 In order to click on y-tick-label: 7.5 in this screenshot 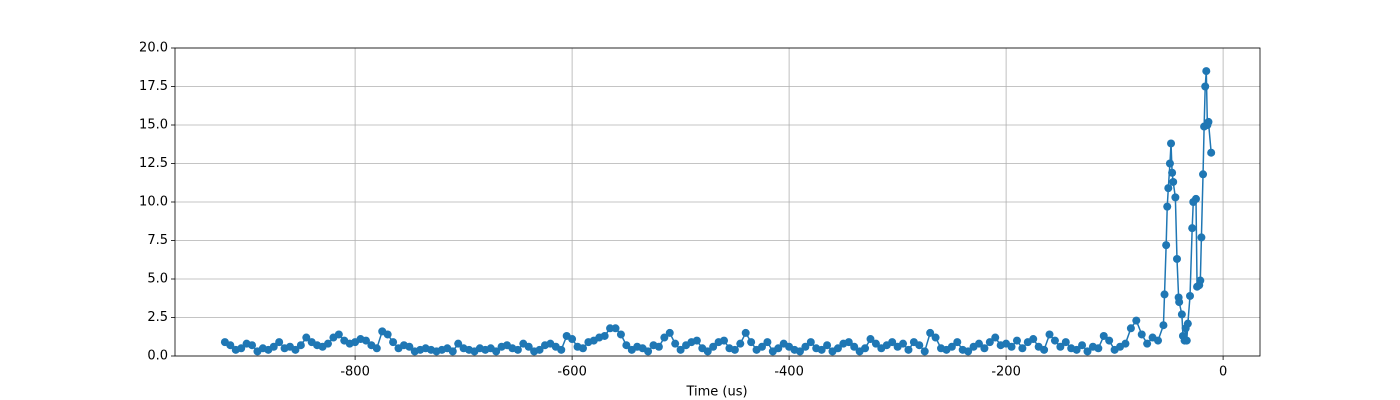, I will do `click(157, 240)`.